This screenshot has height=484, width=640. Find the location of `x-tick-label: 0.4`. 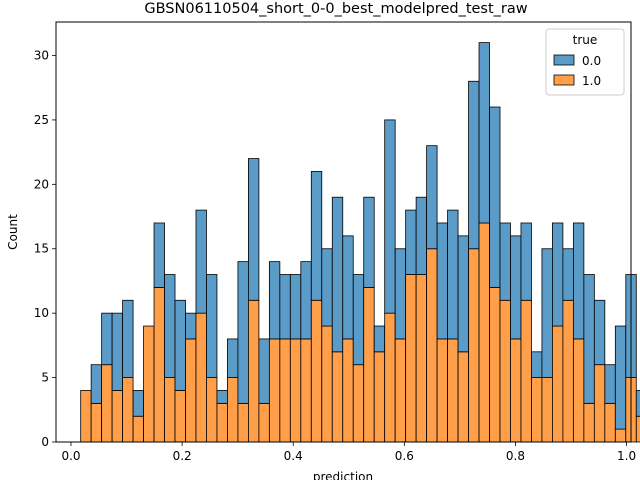

x-tick-label: 0.4 is located at coordinates (293, 456).